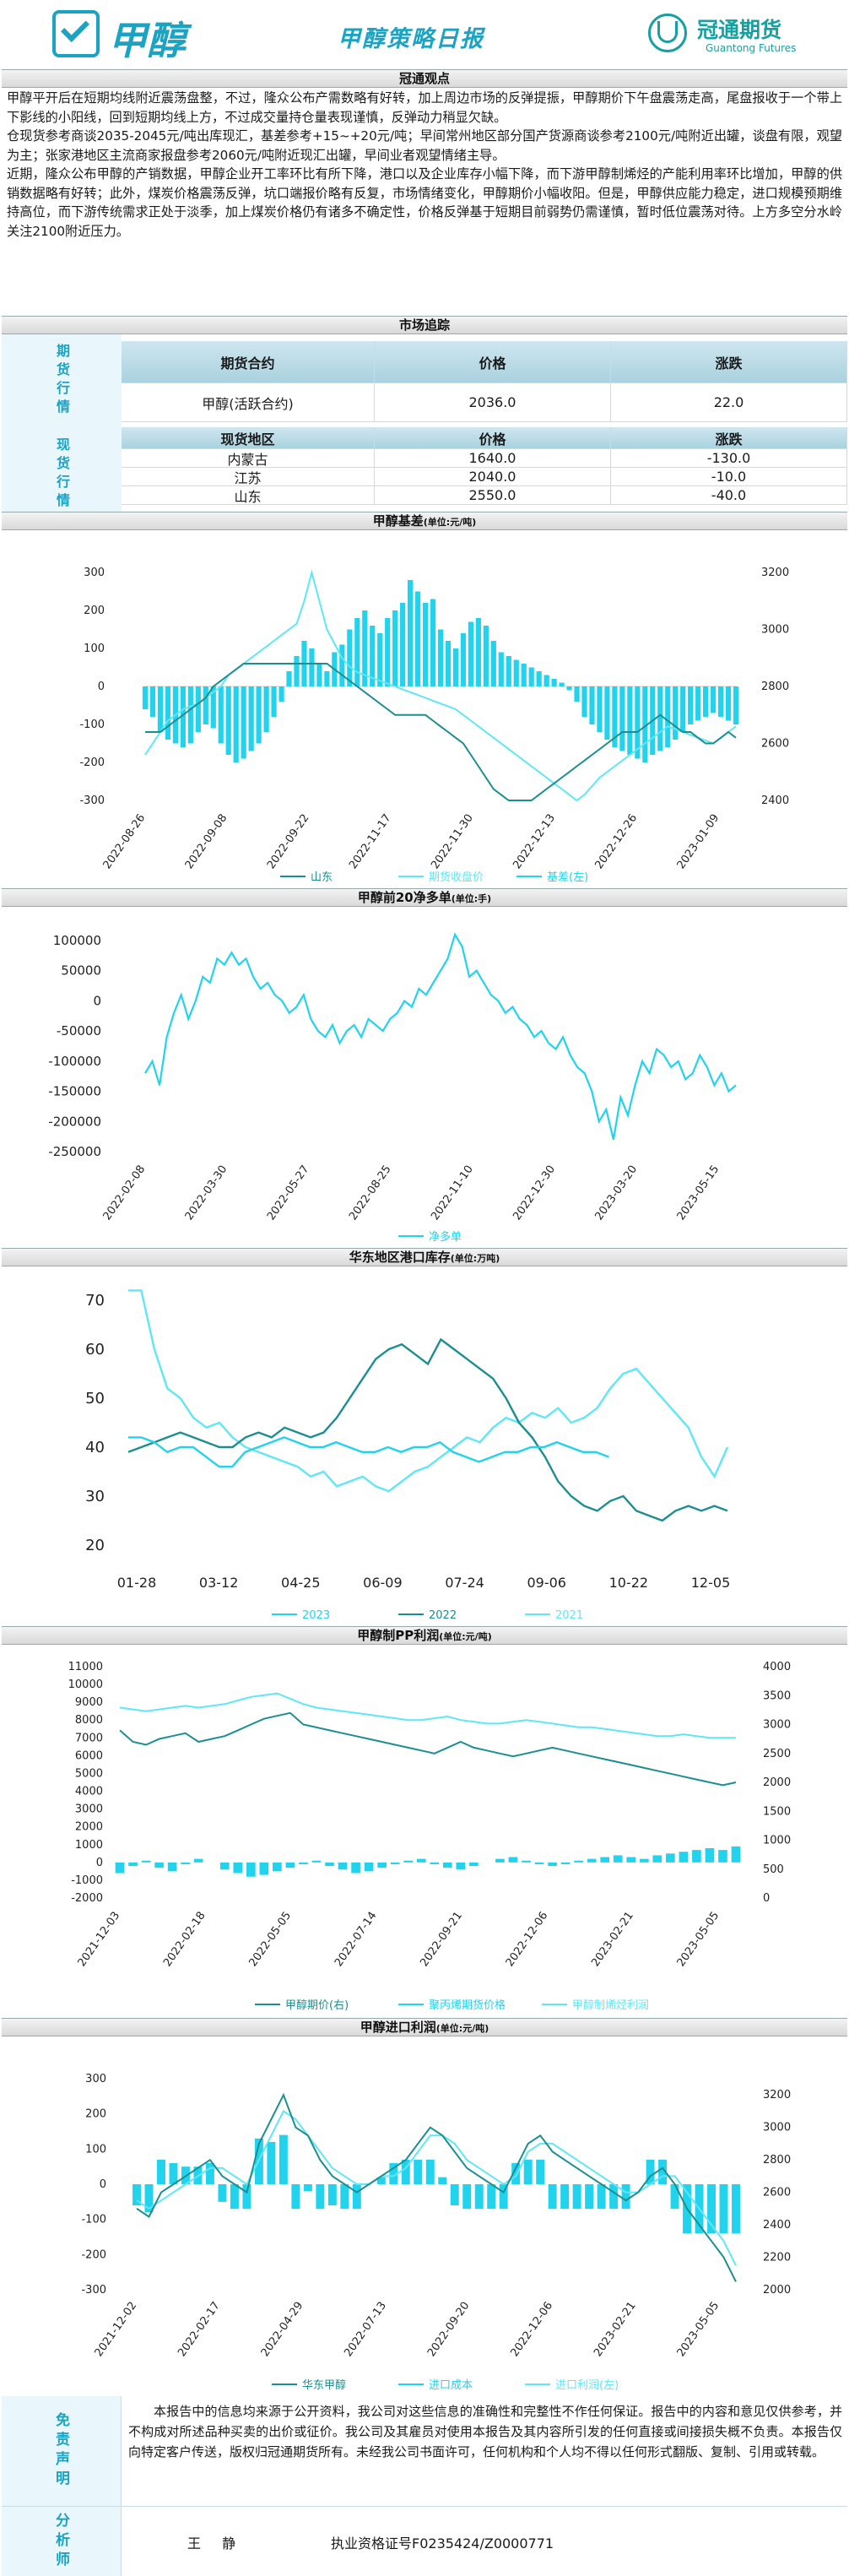 The image size is (849, 2576). Describe the element at coordinates (427, 1716) in the screenshot. I see `pp-futures-line` at that location.